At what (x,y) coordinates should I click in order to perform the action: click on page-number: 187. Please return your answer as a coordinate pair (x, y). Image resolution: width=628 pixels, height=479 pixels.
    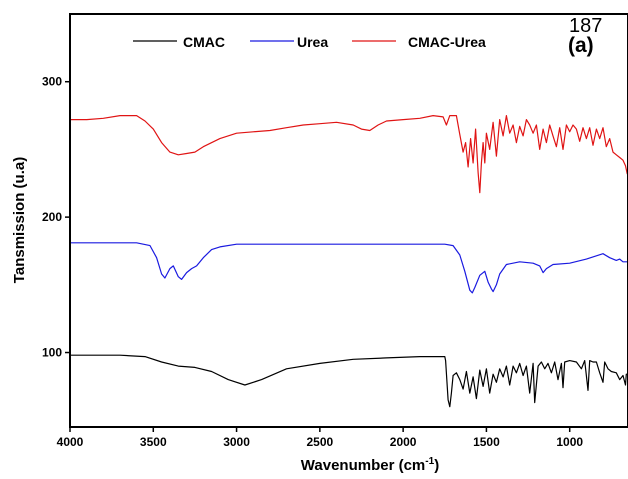
    Looking at the image, I should click on (585, 26).